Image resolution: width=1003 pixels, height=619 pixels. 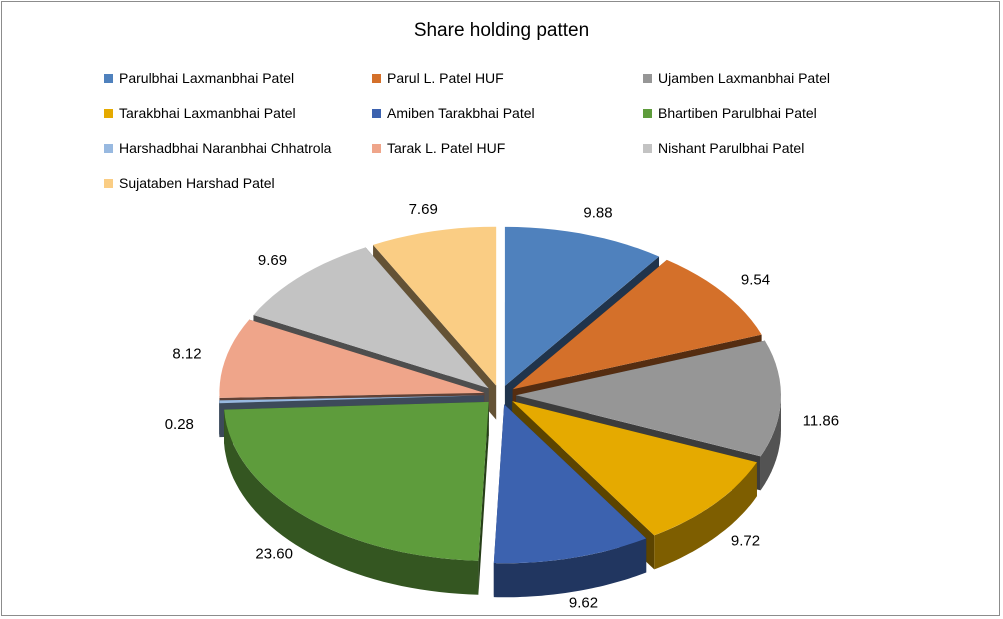 I want to click on legend-item: Parul L. Patel HUF, so click(x=438, y=78).